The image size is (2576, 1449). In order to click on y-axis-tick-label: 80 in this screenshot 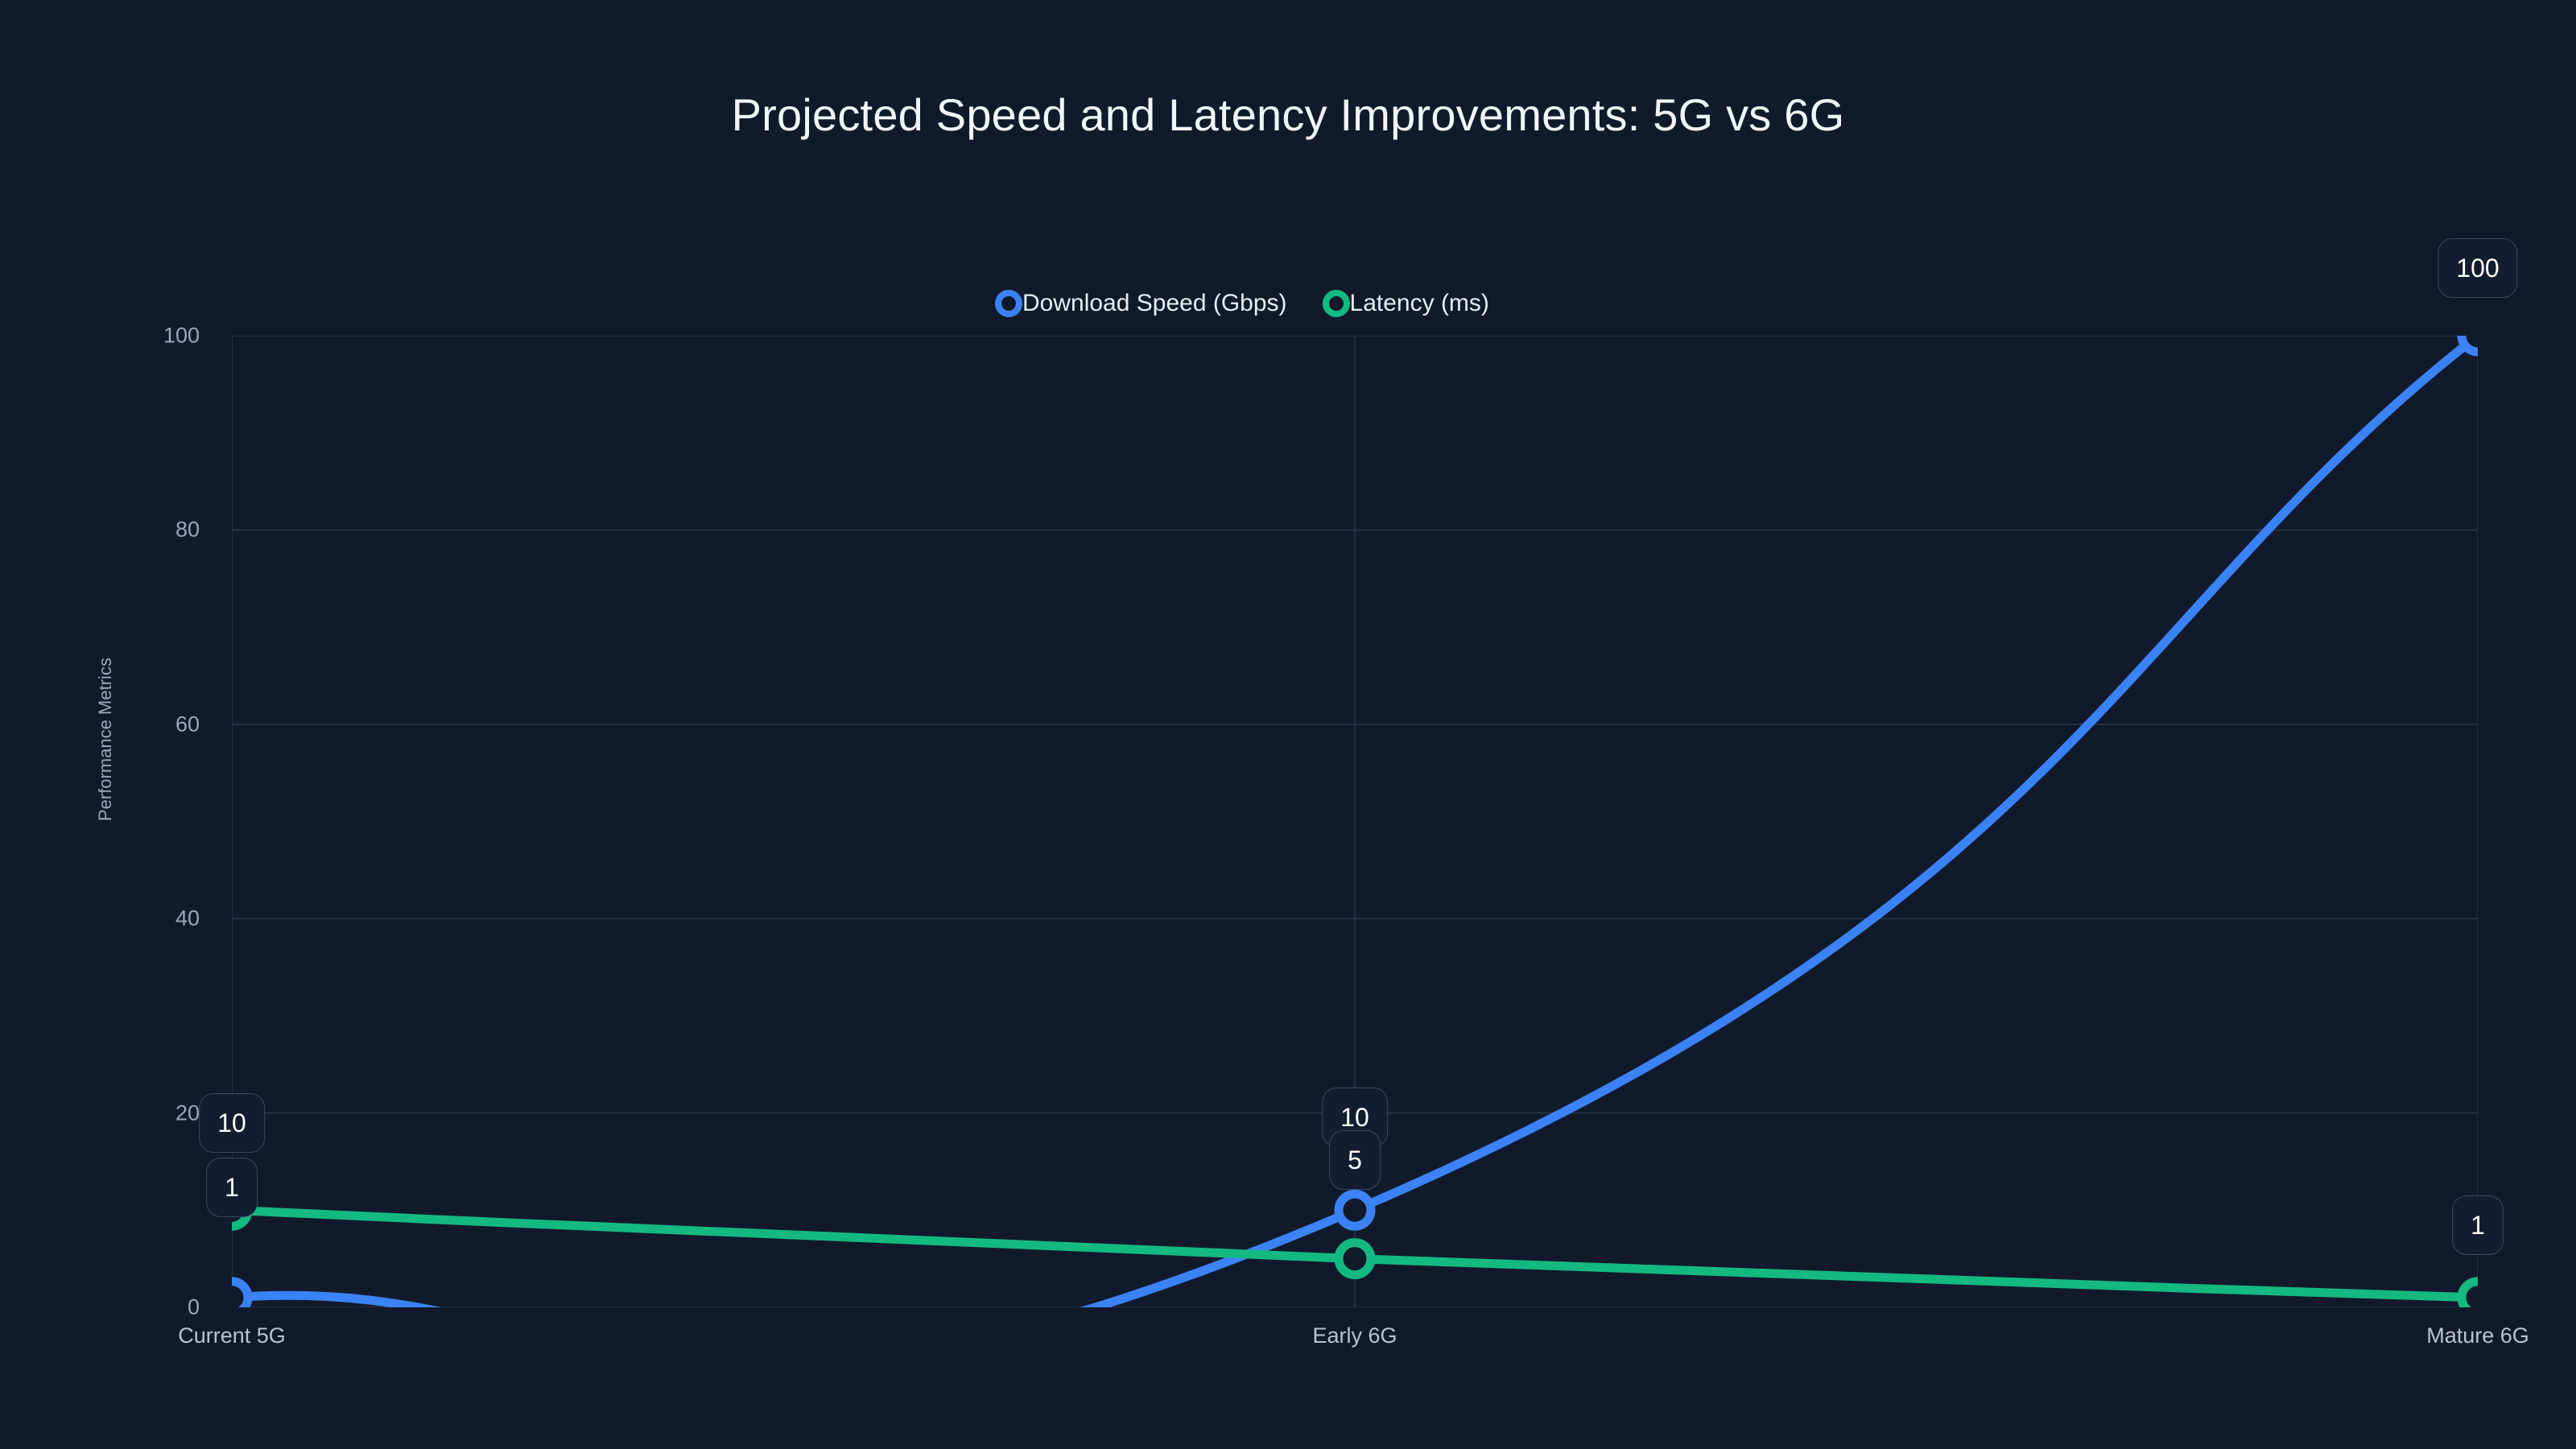, I will do `click(187, 529)`.